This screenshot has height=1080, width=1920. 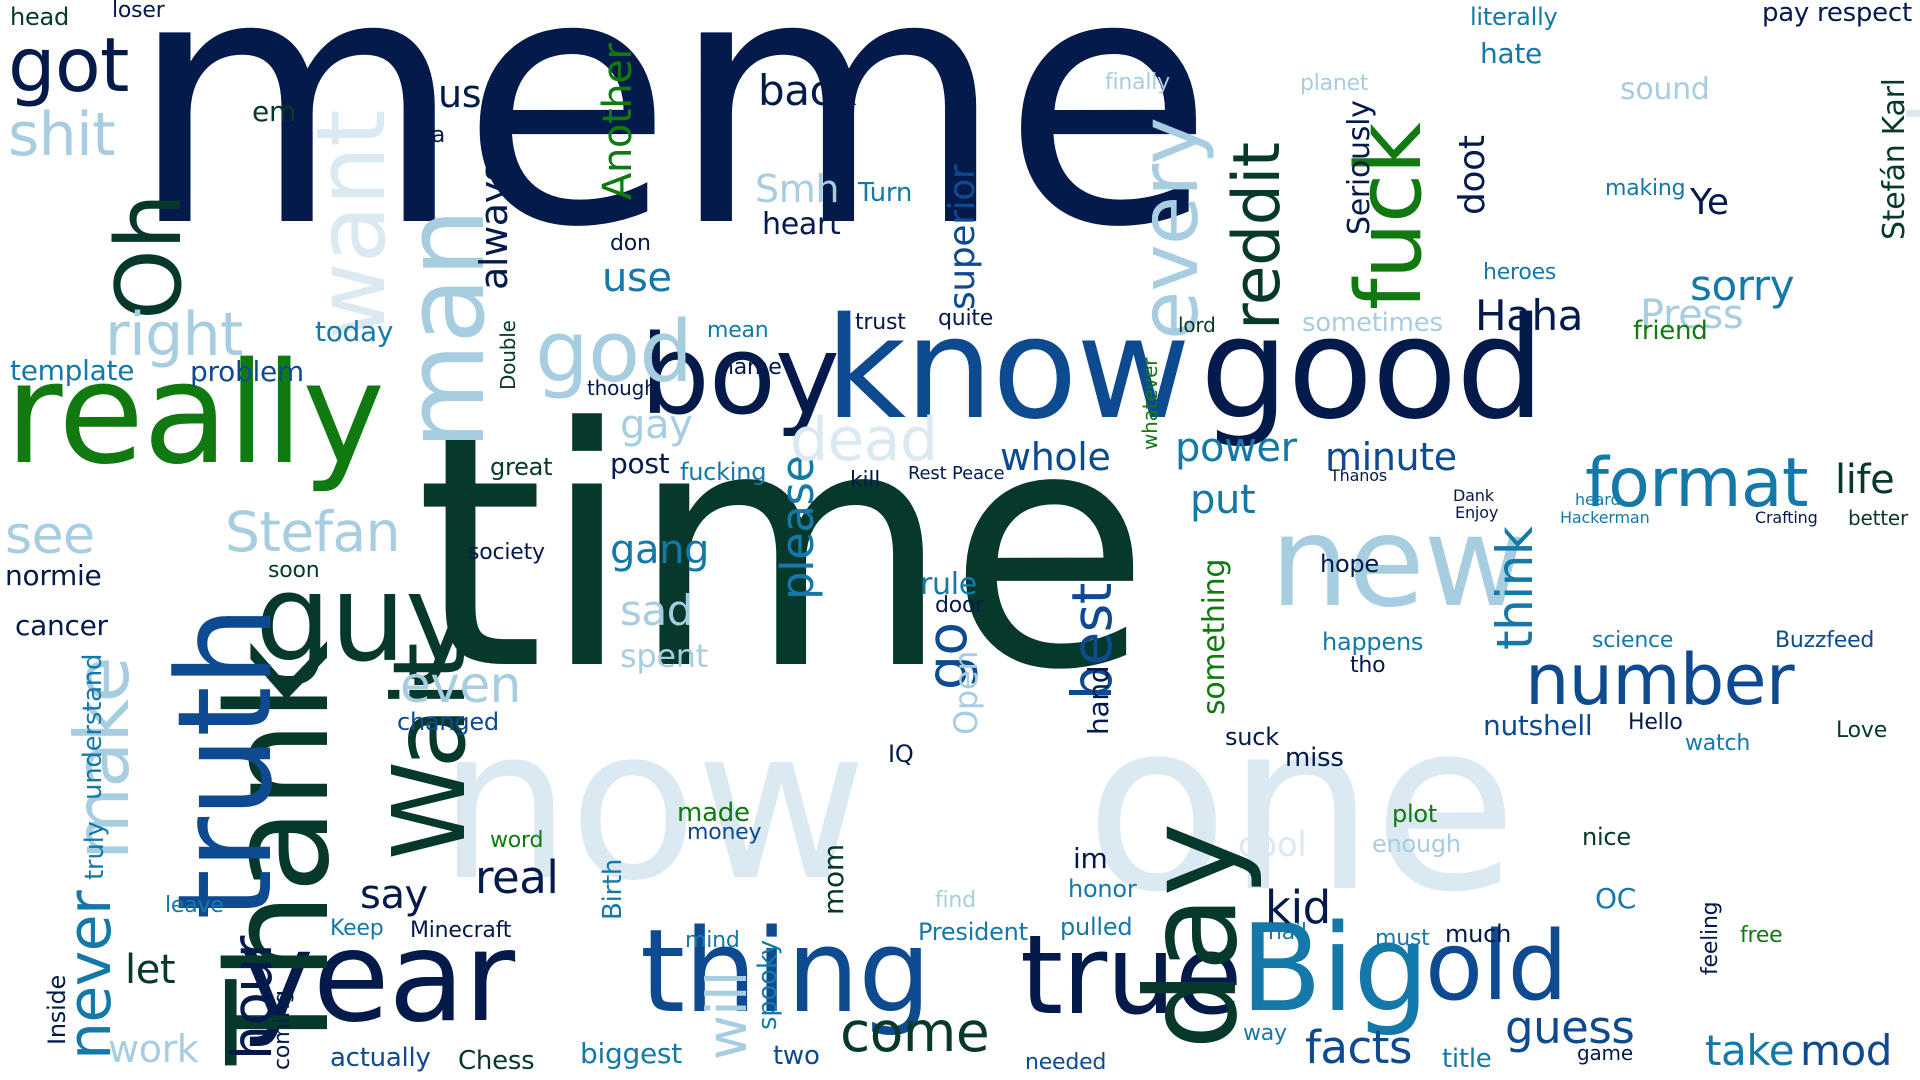 What do you see at coordinates (517, 877) in the screenshot?
I see `word-real: real` at bounding box center [517, 877].